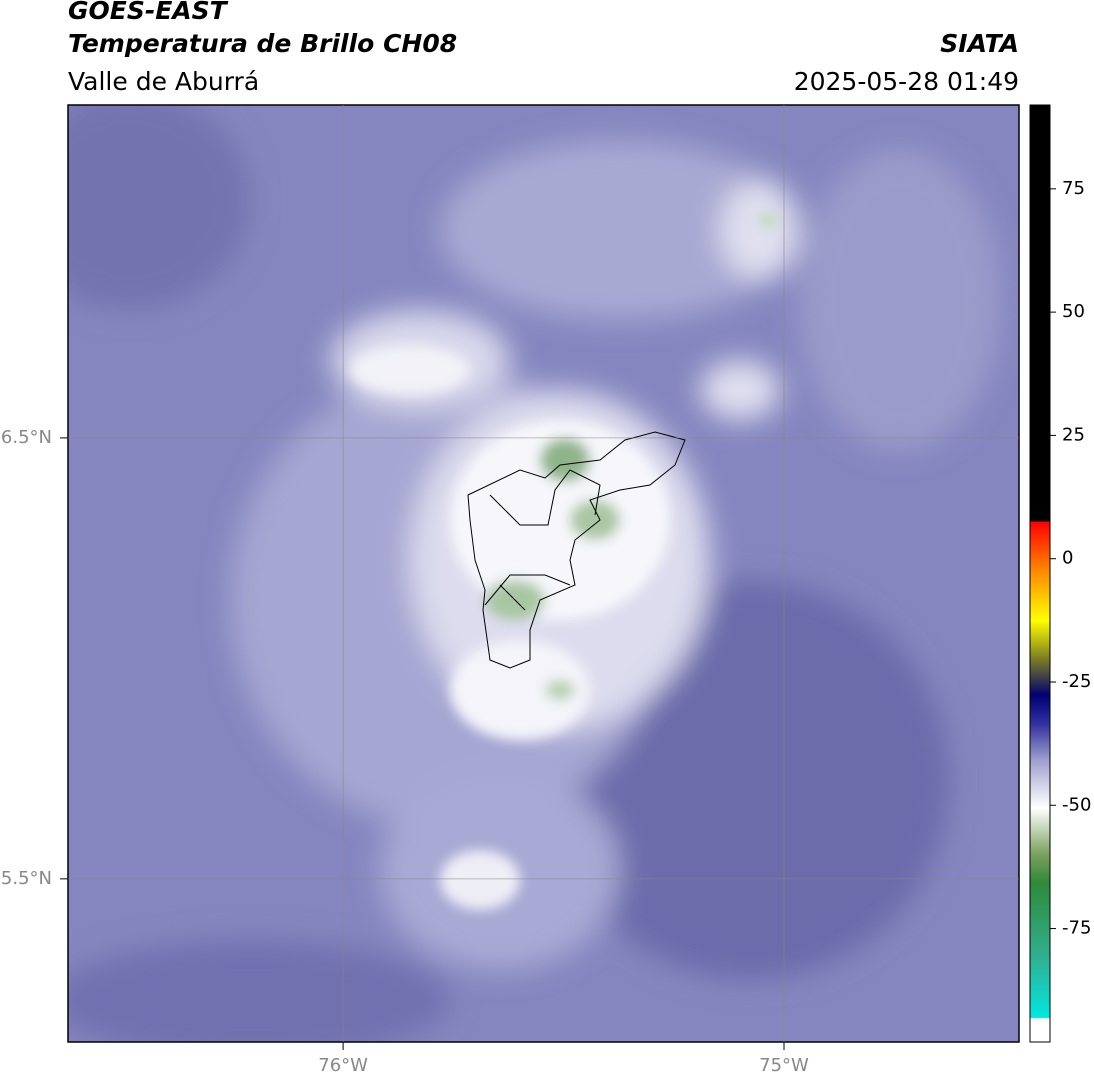 This screenshot has width=1094, height=1082. I want to click on source: SIATA, so click(979, 43).